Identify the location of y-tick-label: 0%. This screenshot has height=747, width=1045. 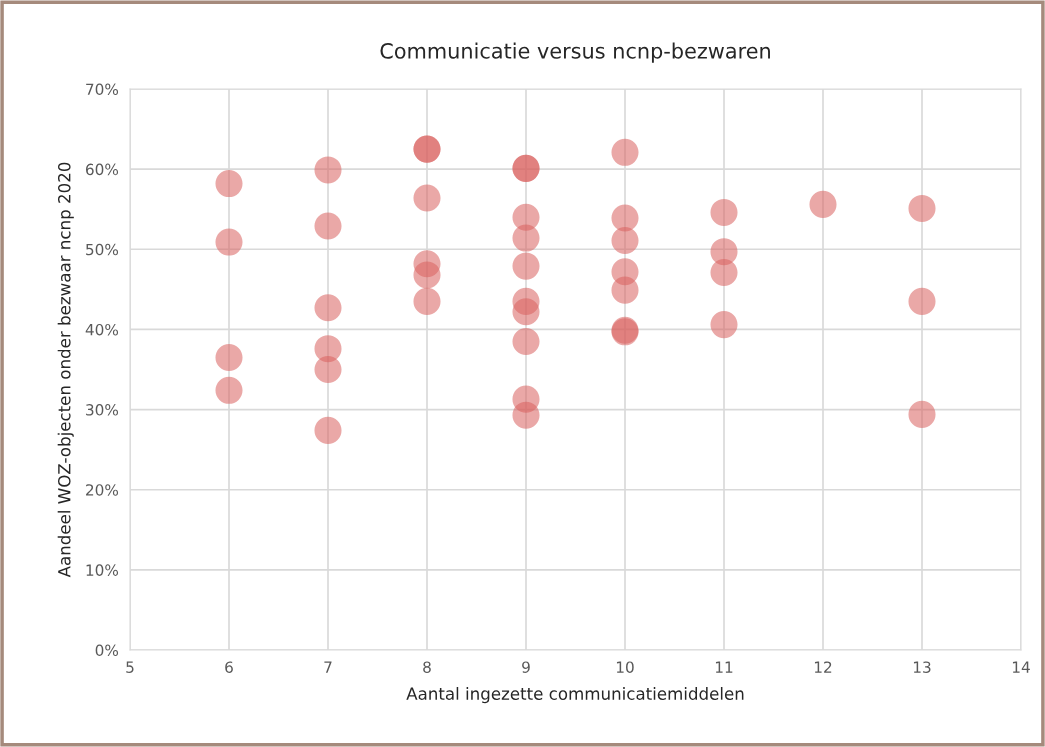
(107, 650).